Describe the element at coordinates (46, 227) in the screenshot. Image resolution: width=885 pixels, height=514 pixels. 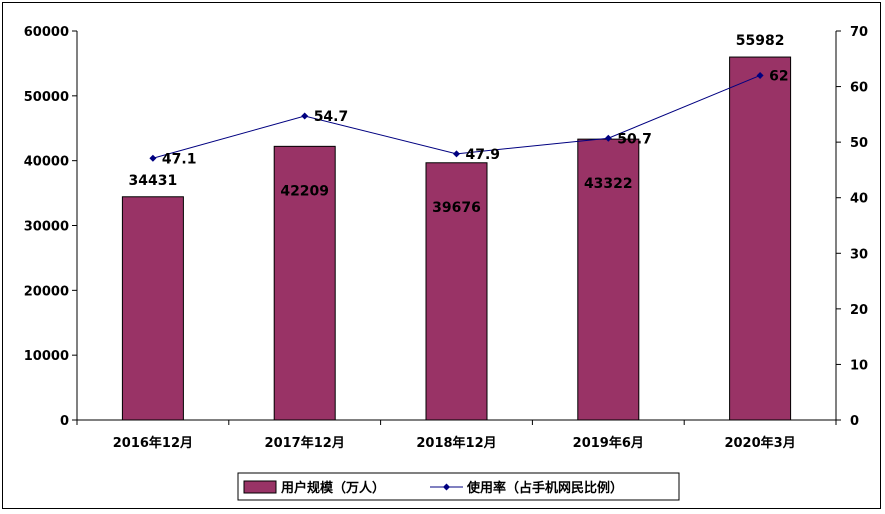
I see `left-tick-label: 30000` at that location.